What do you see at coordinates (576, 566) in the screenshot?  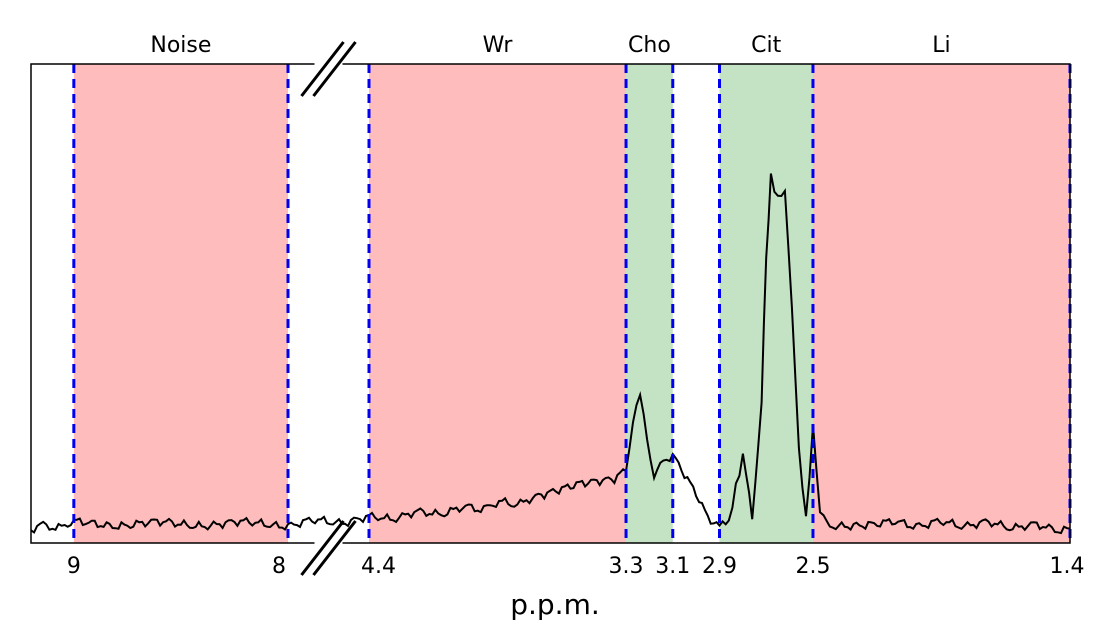 I see `tick-labels: 9 8 4.4 3.3 3.1 2.9 2.5 1.4` at bounding box center [576, 566].